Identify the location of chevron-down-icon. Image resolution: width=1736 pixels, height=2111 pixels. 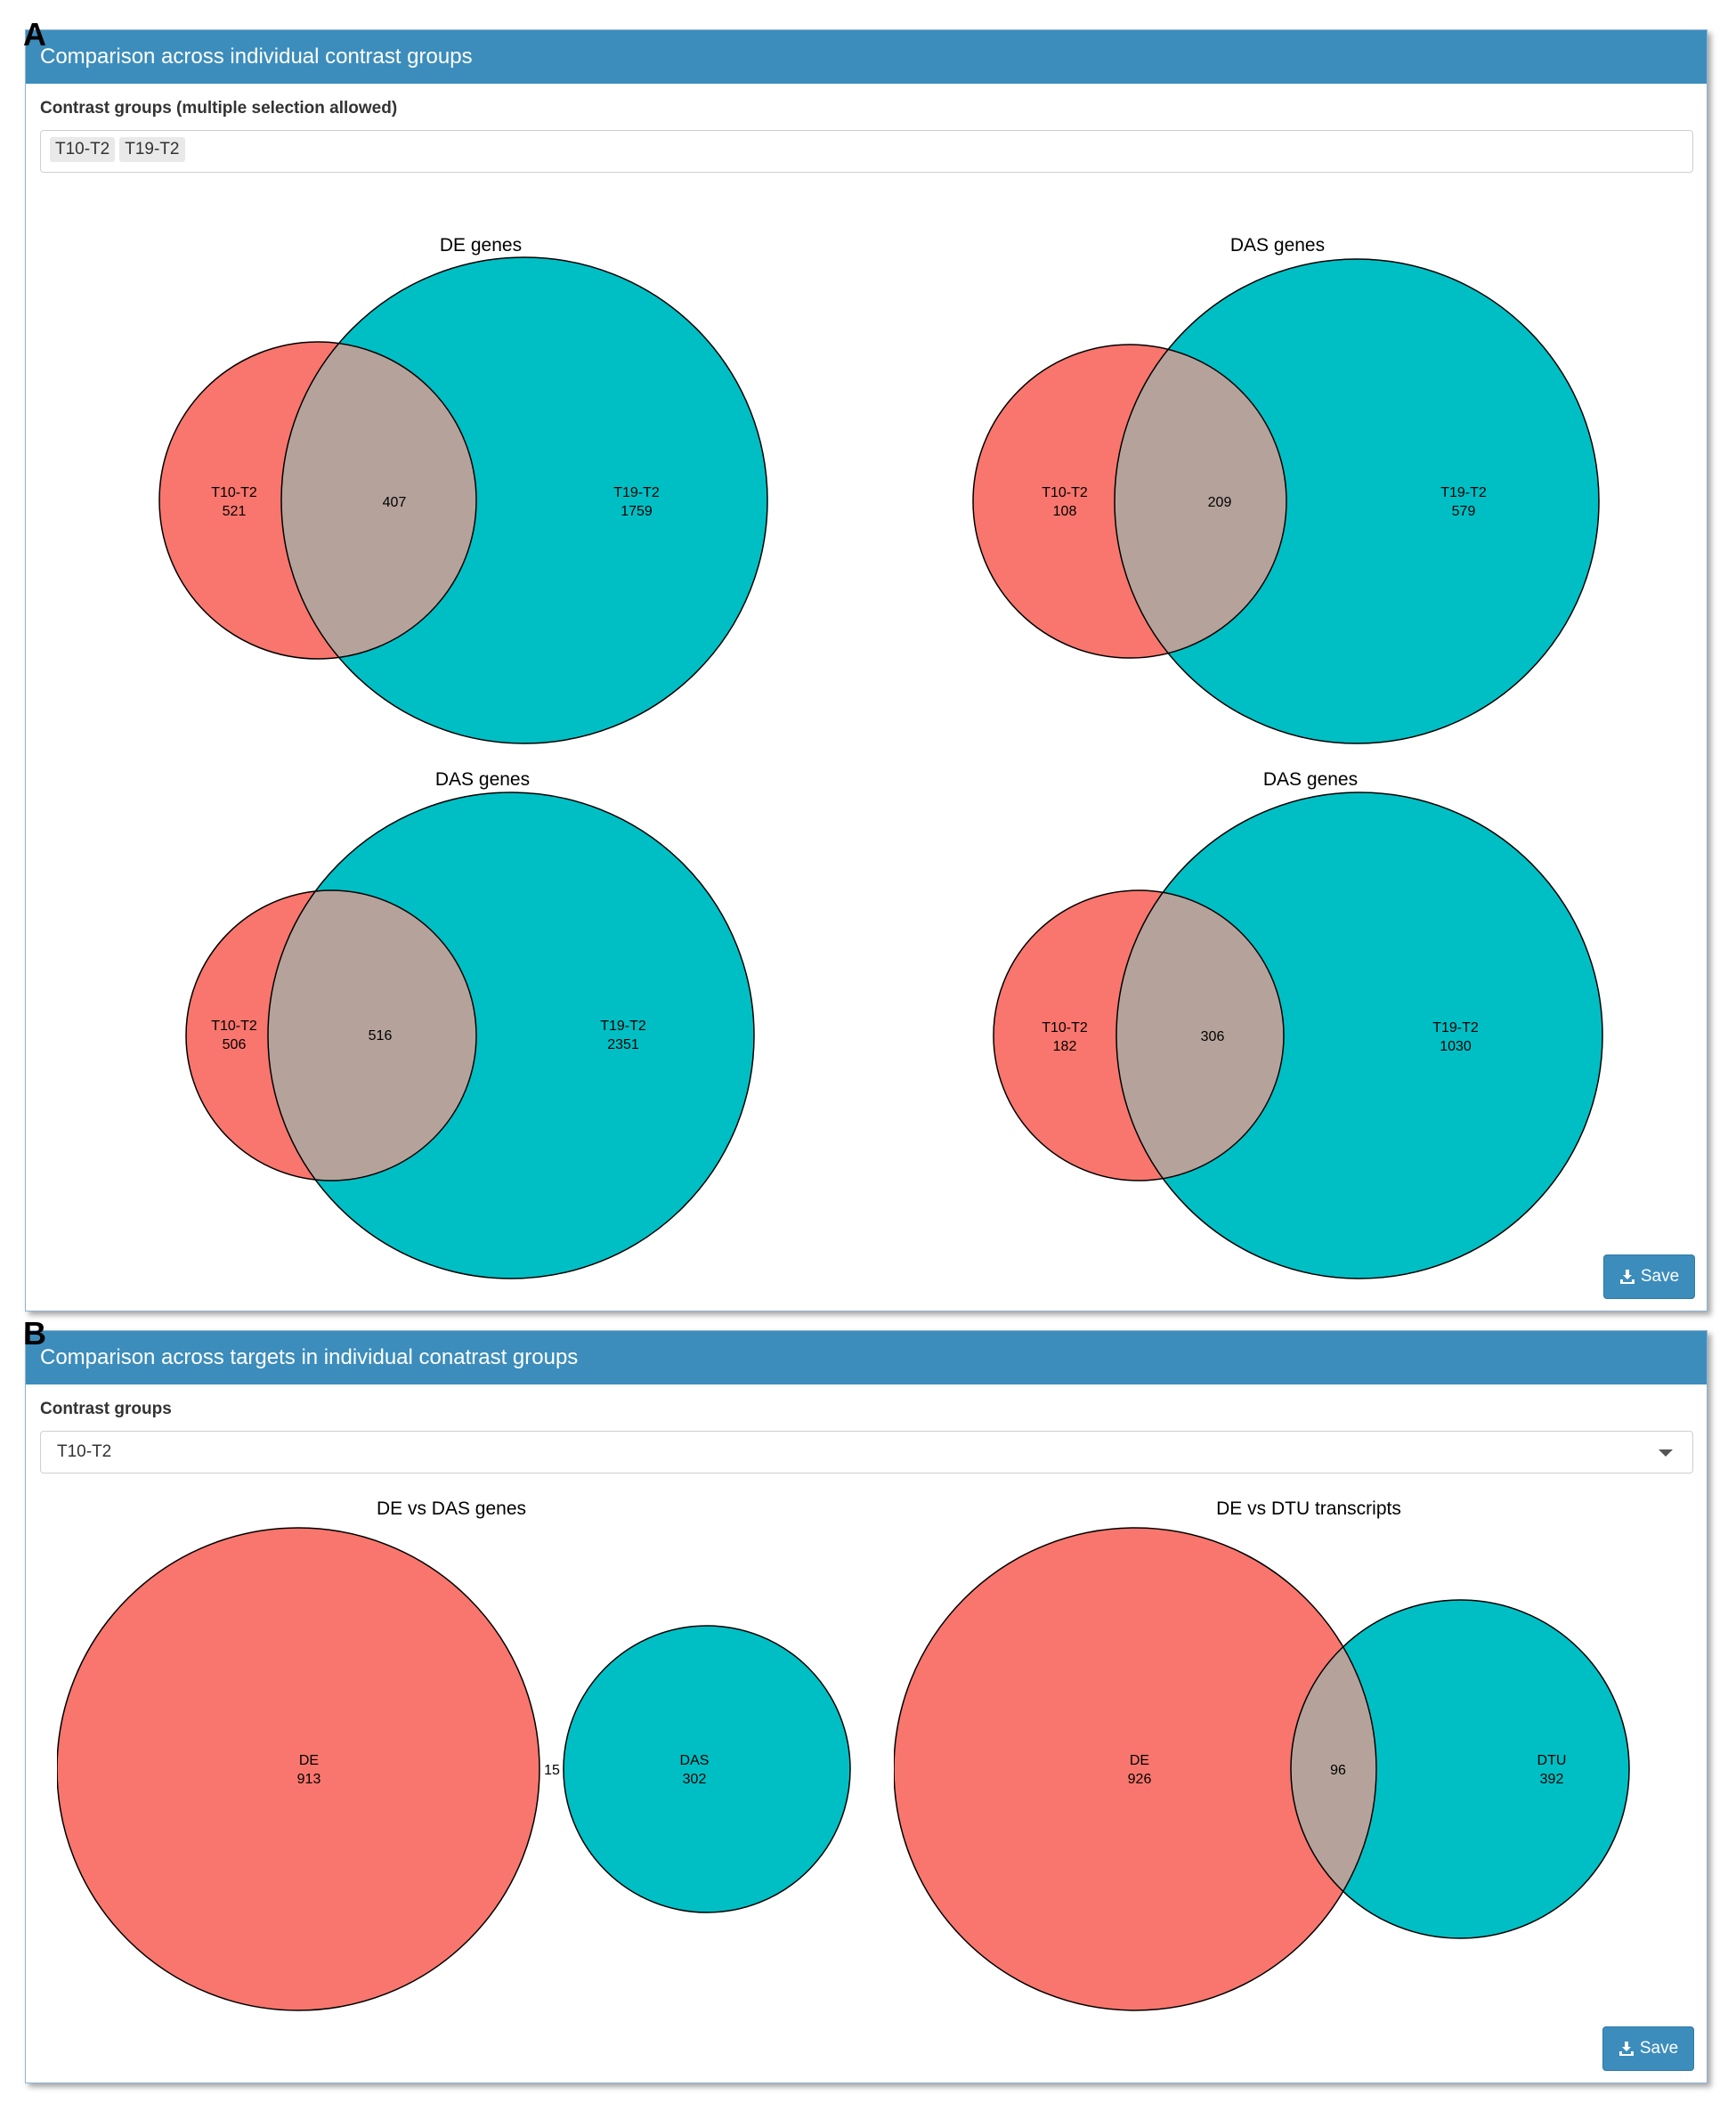
(1666, 1453).